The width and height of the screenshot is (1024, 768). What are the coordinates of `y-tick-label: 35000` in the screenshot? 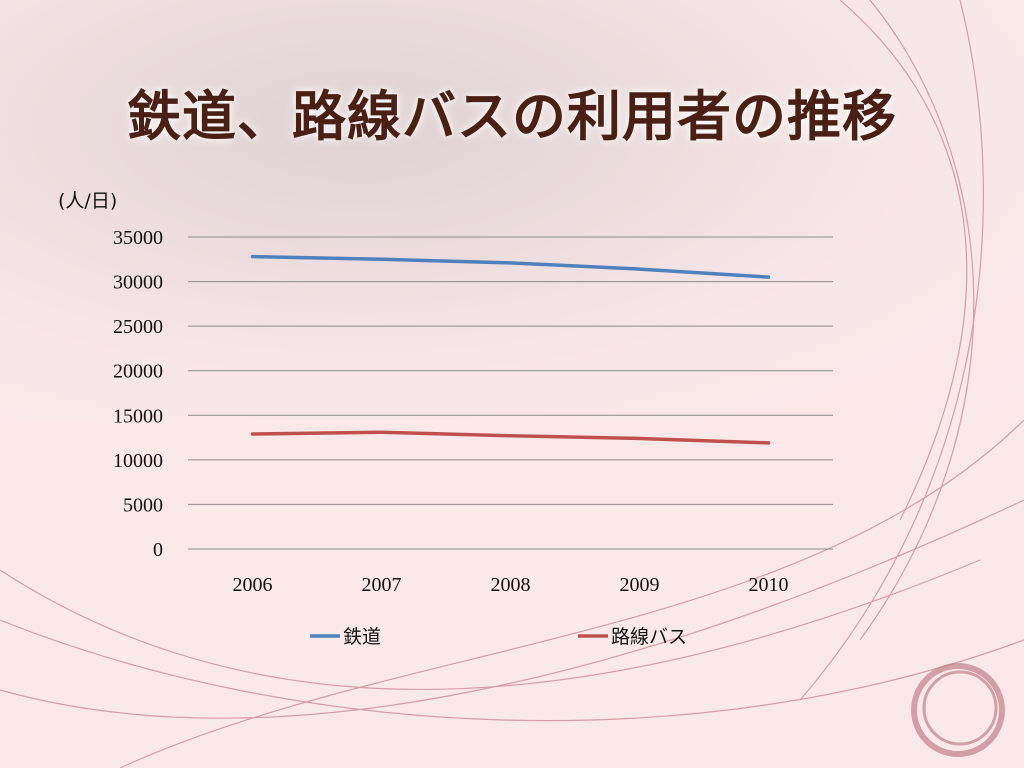 It's located at (138, 238).